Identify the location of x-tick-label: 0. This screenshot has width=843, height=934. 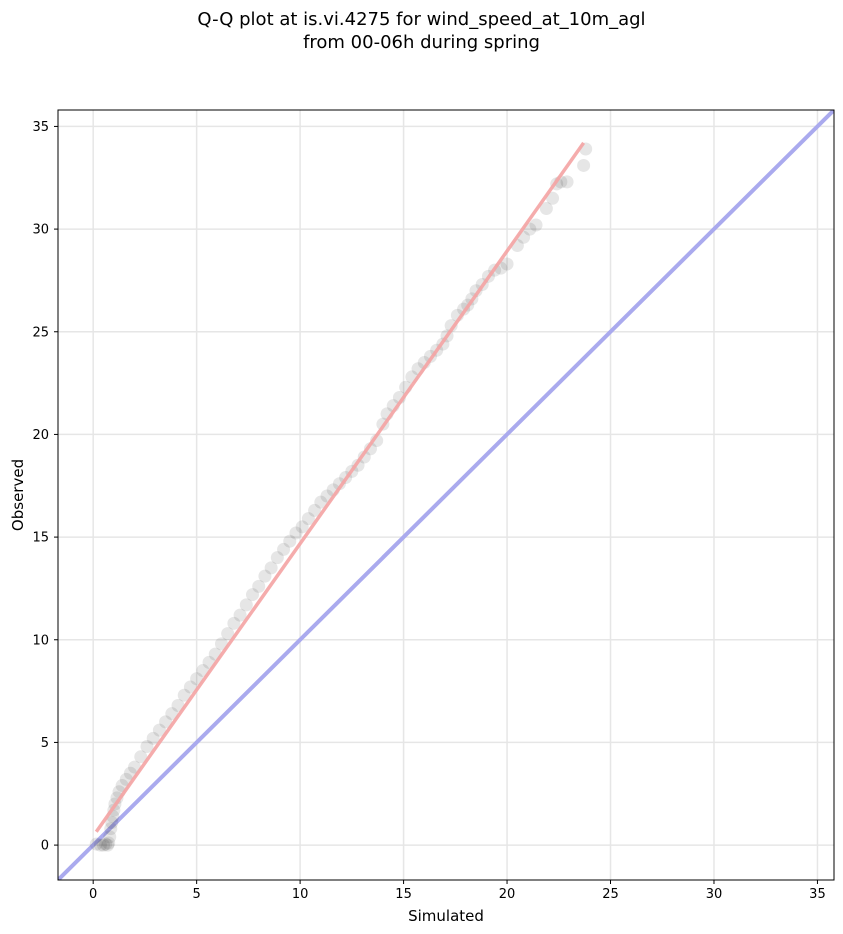
(93, 894).